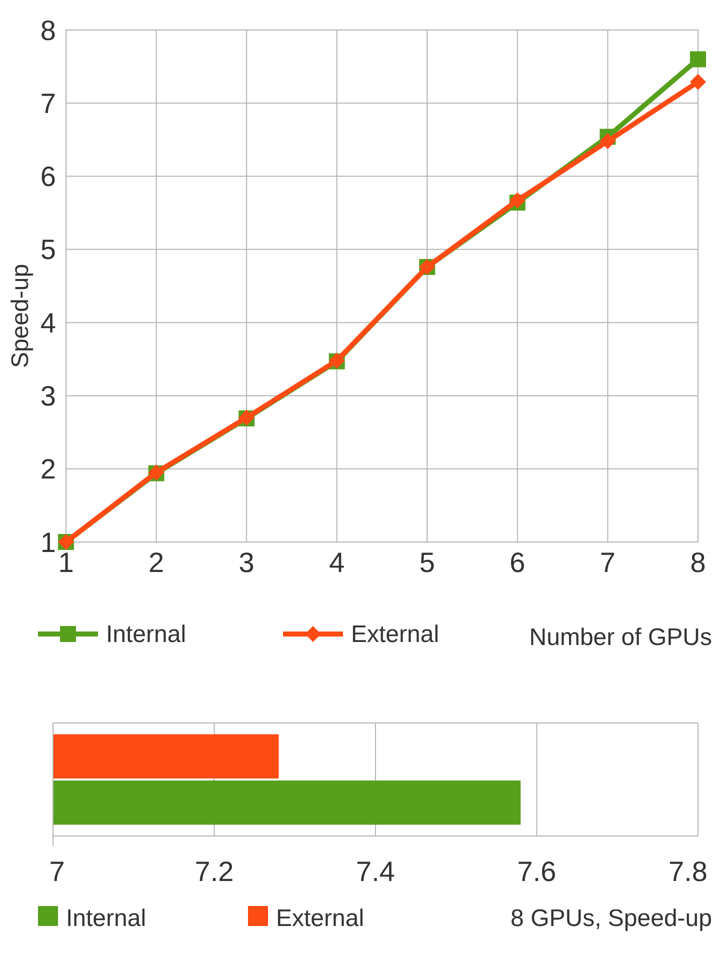  Describe the element at coordinates (48, 542) in the screenshot. I see `y-tick-label: 1` at that location.